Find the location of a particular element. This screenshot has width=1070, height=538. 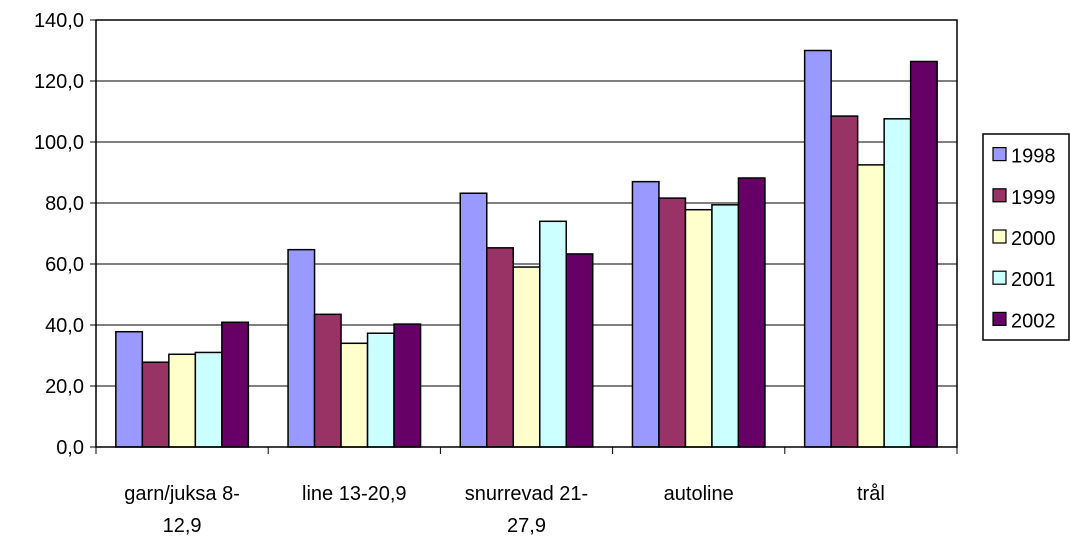

legend-label: 2000 is located at coordinates (1033, 239).